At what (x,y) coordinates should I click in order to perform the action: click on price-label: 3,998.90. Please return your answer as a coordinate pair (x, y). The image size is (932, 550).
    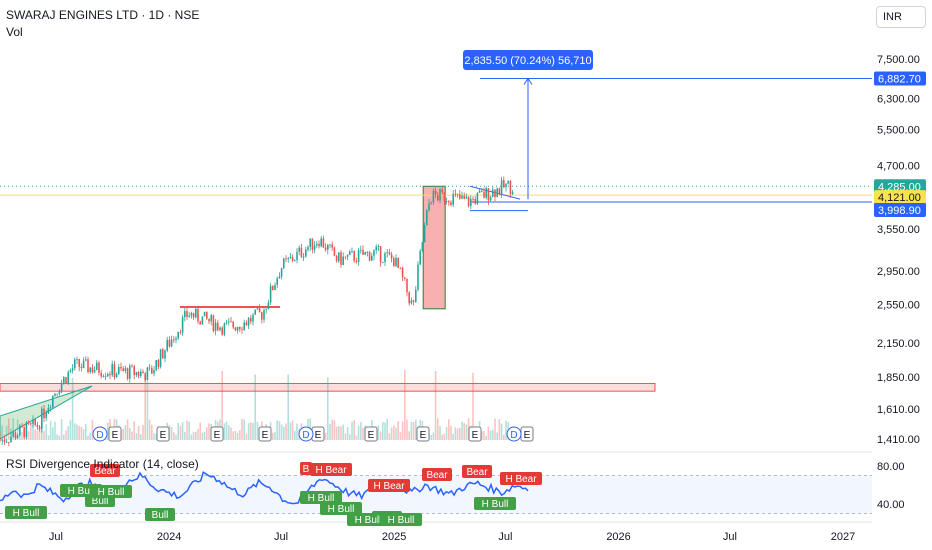
    Looking at the image, I should click on (899, 211).